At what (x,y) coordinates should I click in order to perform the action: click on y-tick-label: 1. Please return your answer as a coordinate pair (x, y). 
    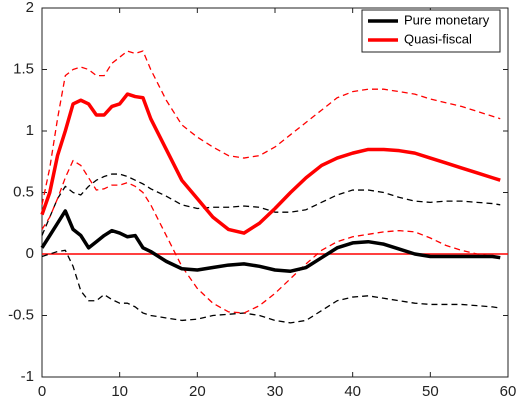
    Looking at the image, I should click on (30, 130).